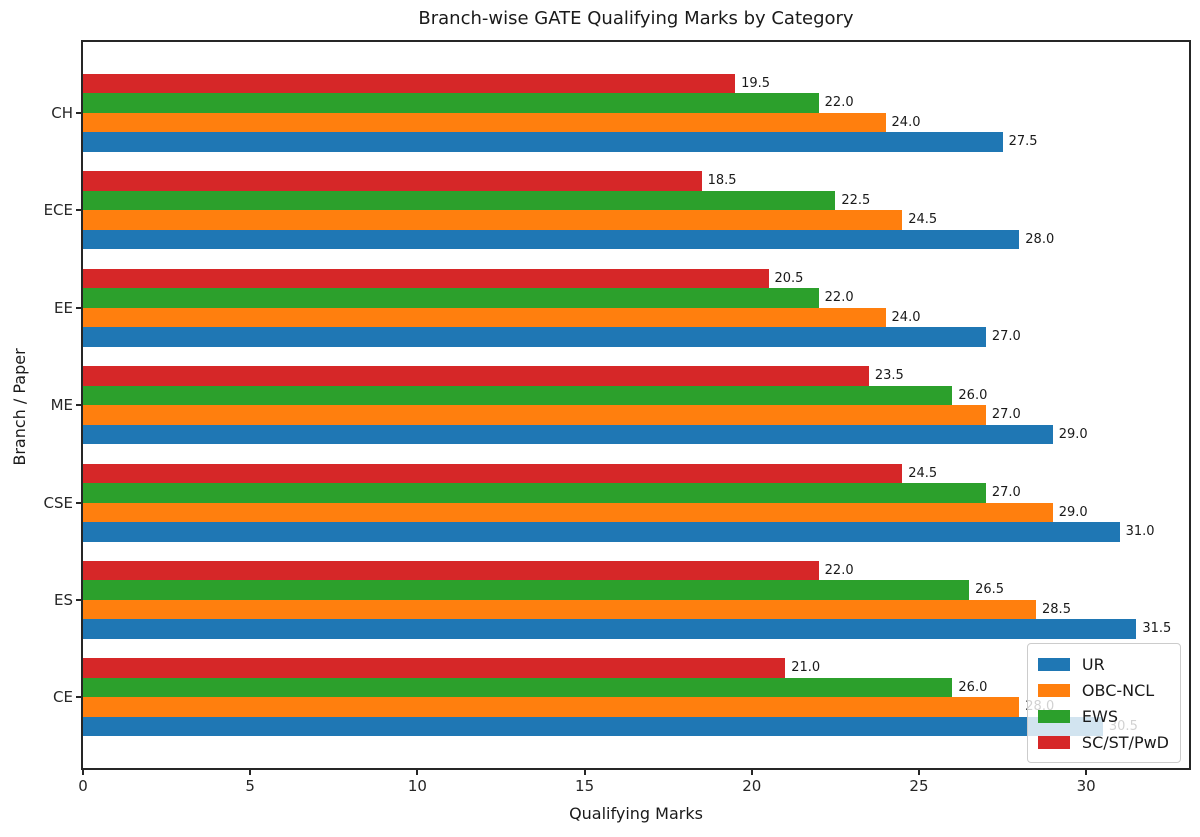 This screenshot has height=837, width=1200. I want to click on bar-value-label: 31.5, so click(1157, 629).